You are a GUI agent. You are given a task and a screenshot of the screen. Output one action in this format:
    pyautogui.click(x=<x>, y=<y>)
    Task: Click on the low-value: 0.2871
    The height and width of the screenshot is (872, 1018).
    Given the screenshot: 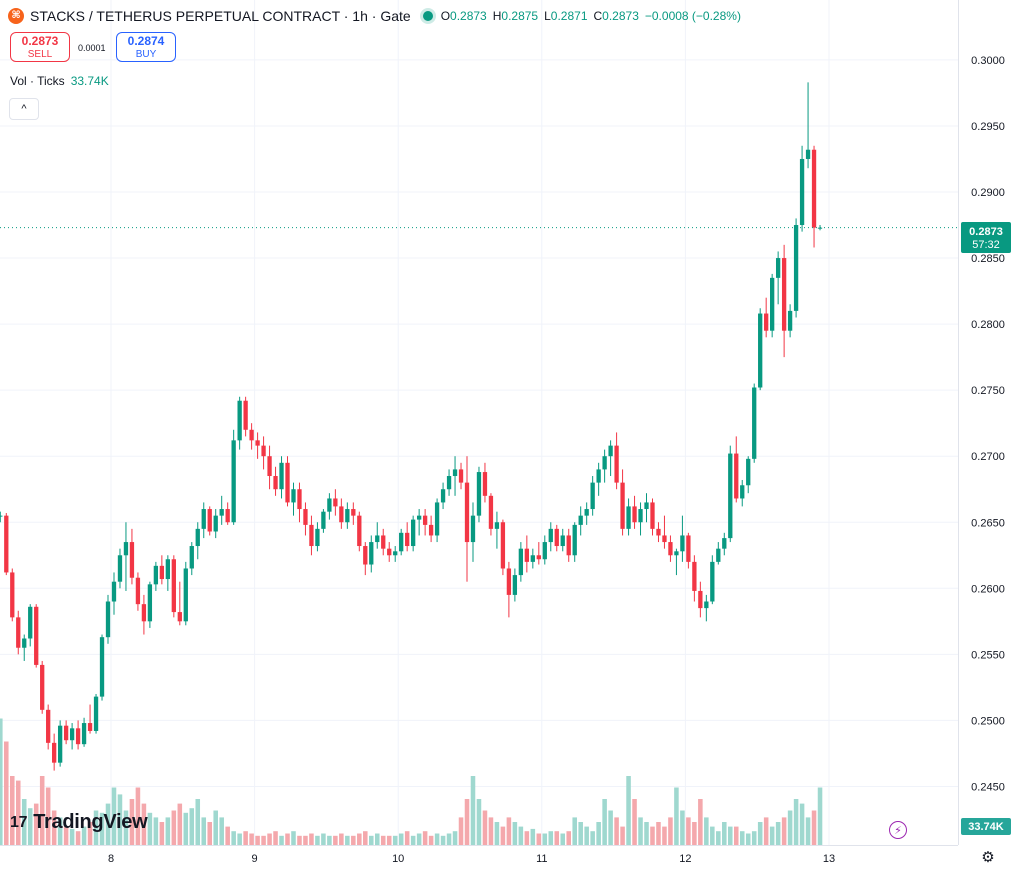 What is the action you would take?
    pyautogui.click(x=569, y=16)
    